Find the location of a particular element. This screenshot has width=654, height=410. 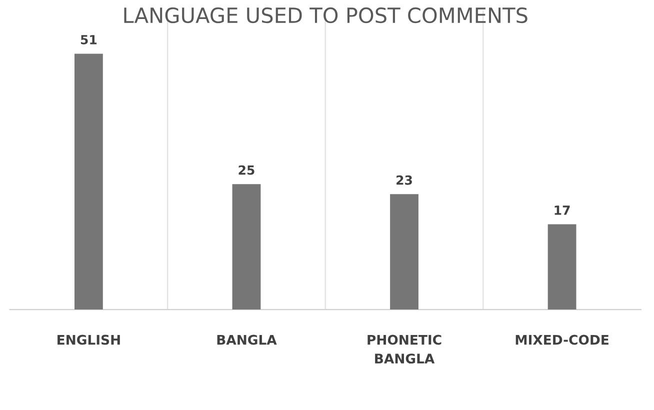

x-tick-label: ENGLISH is located at coordinates (89, 339).